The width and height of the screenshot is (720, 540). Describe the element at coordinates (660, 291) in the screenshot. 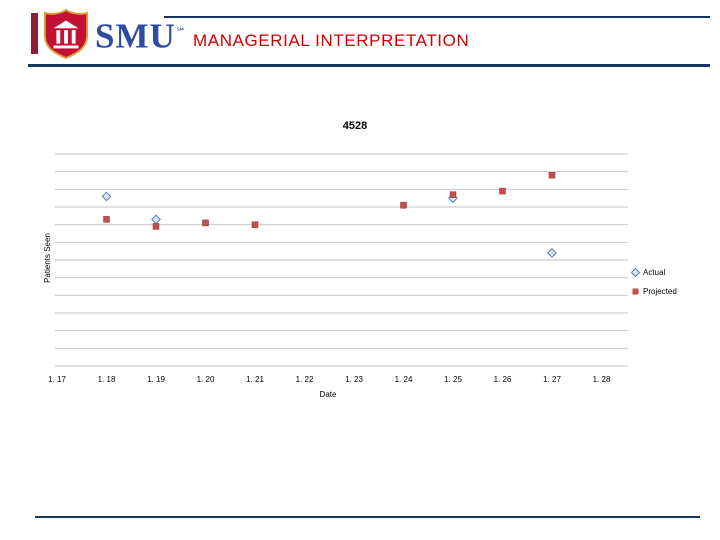

I see `legend-label-projected: Projected` at that location.